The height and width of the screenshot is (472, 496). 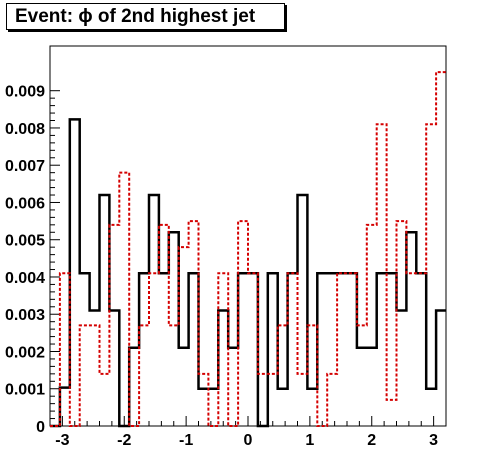 I want to click on y-tick-label: 0.004, so click(x=25, y=278).